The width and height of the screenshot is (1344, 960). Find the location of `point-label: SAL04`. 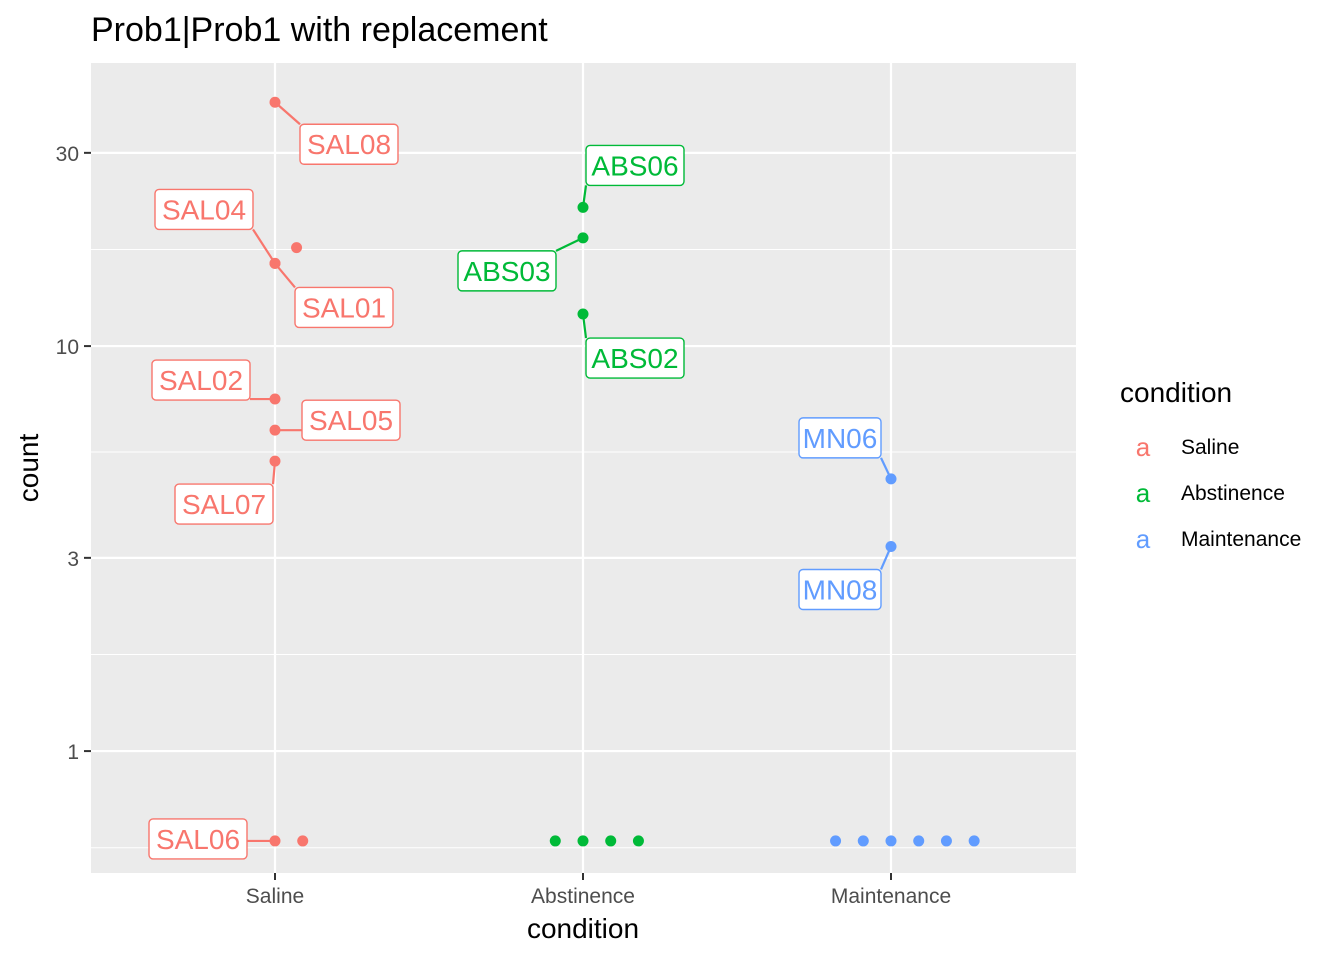

point-label: SAL04 is located at coordinates (204, 209).